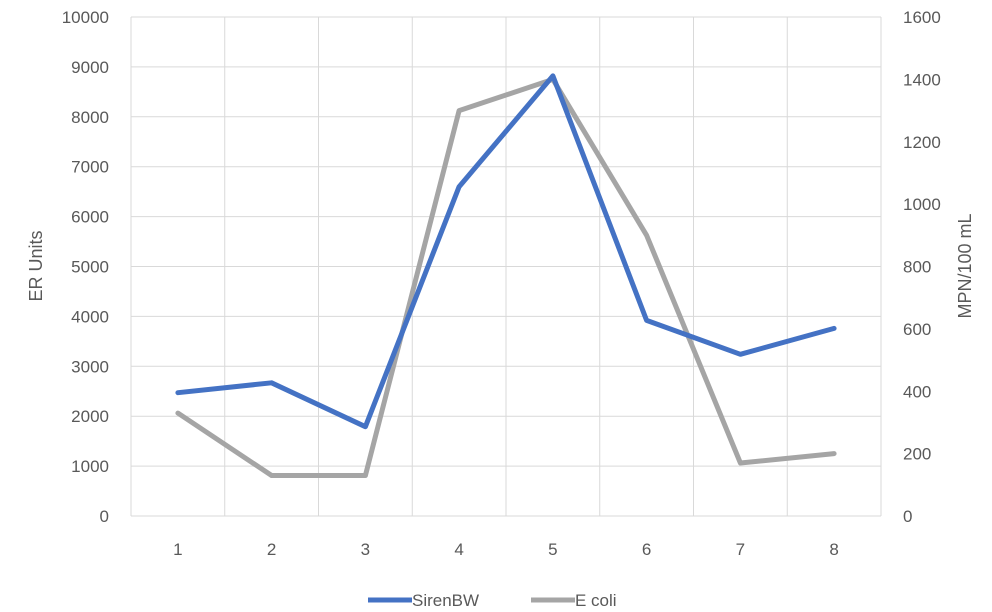  What do you see at coordinates (90, 167) in the screenshot?
I see `left-tick-label: 7000` at bounding box center [90, 167].